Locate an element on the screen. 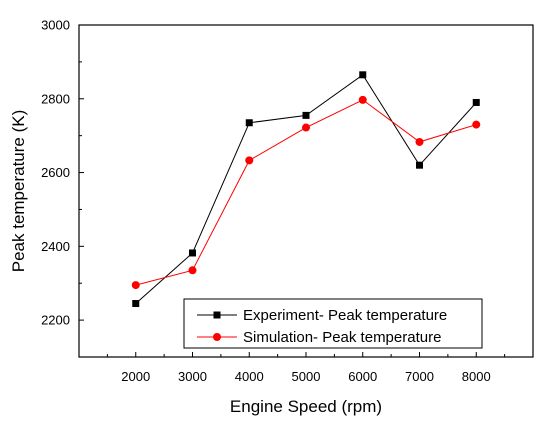  legend-marker-circle is located at coordinates (217, 337).